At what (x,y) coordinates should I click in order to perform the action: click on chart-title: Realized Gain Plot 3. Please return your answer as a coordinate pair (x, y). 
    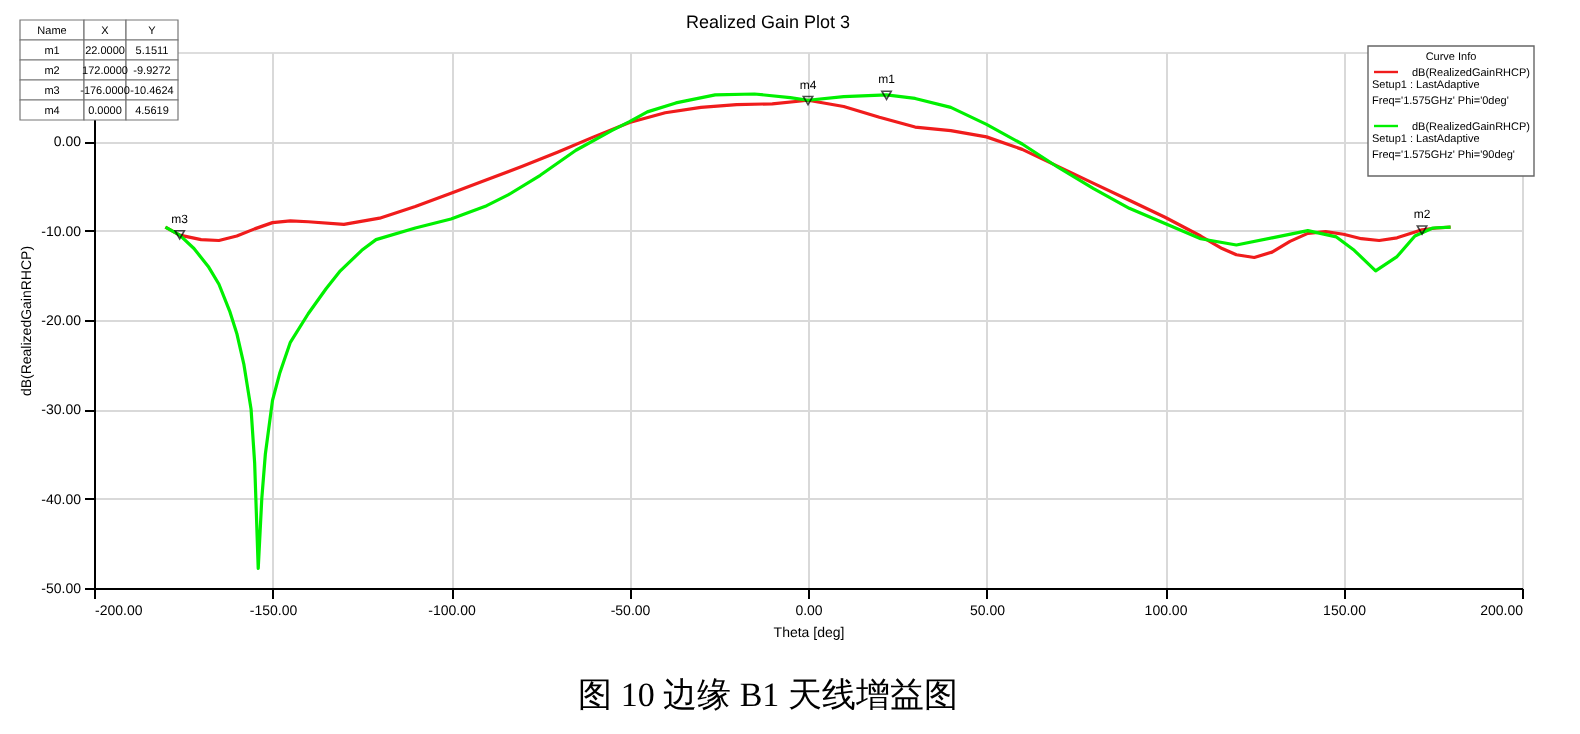
    Looking at the image, I should click on (768, 22).